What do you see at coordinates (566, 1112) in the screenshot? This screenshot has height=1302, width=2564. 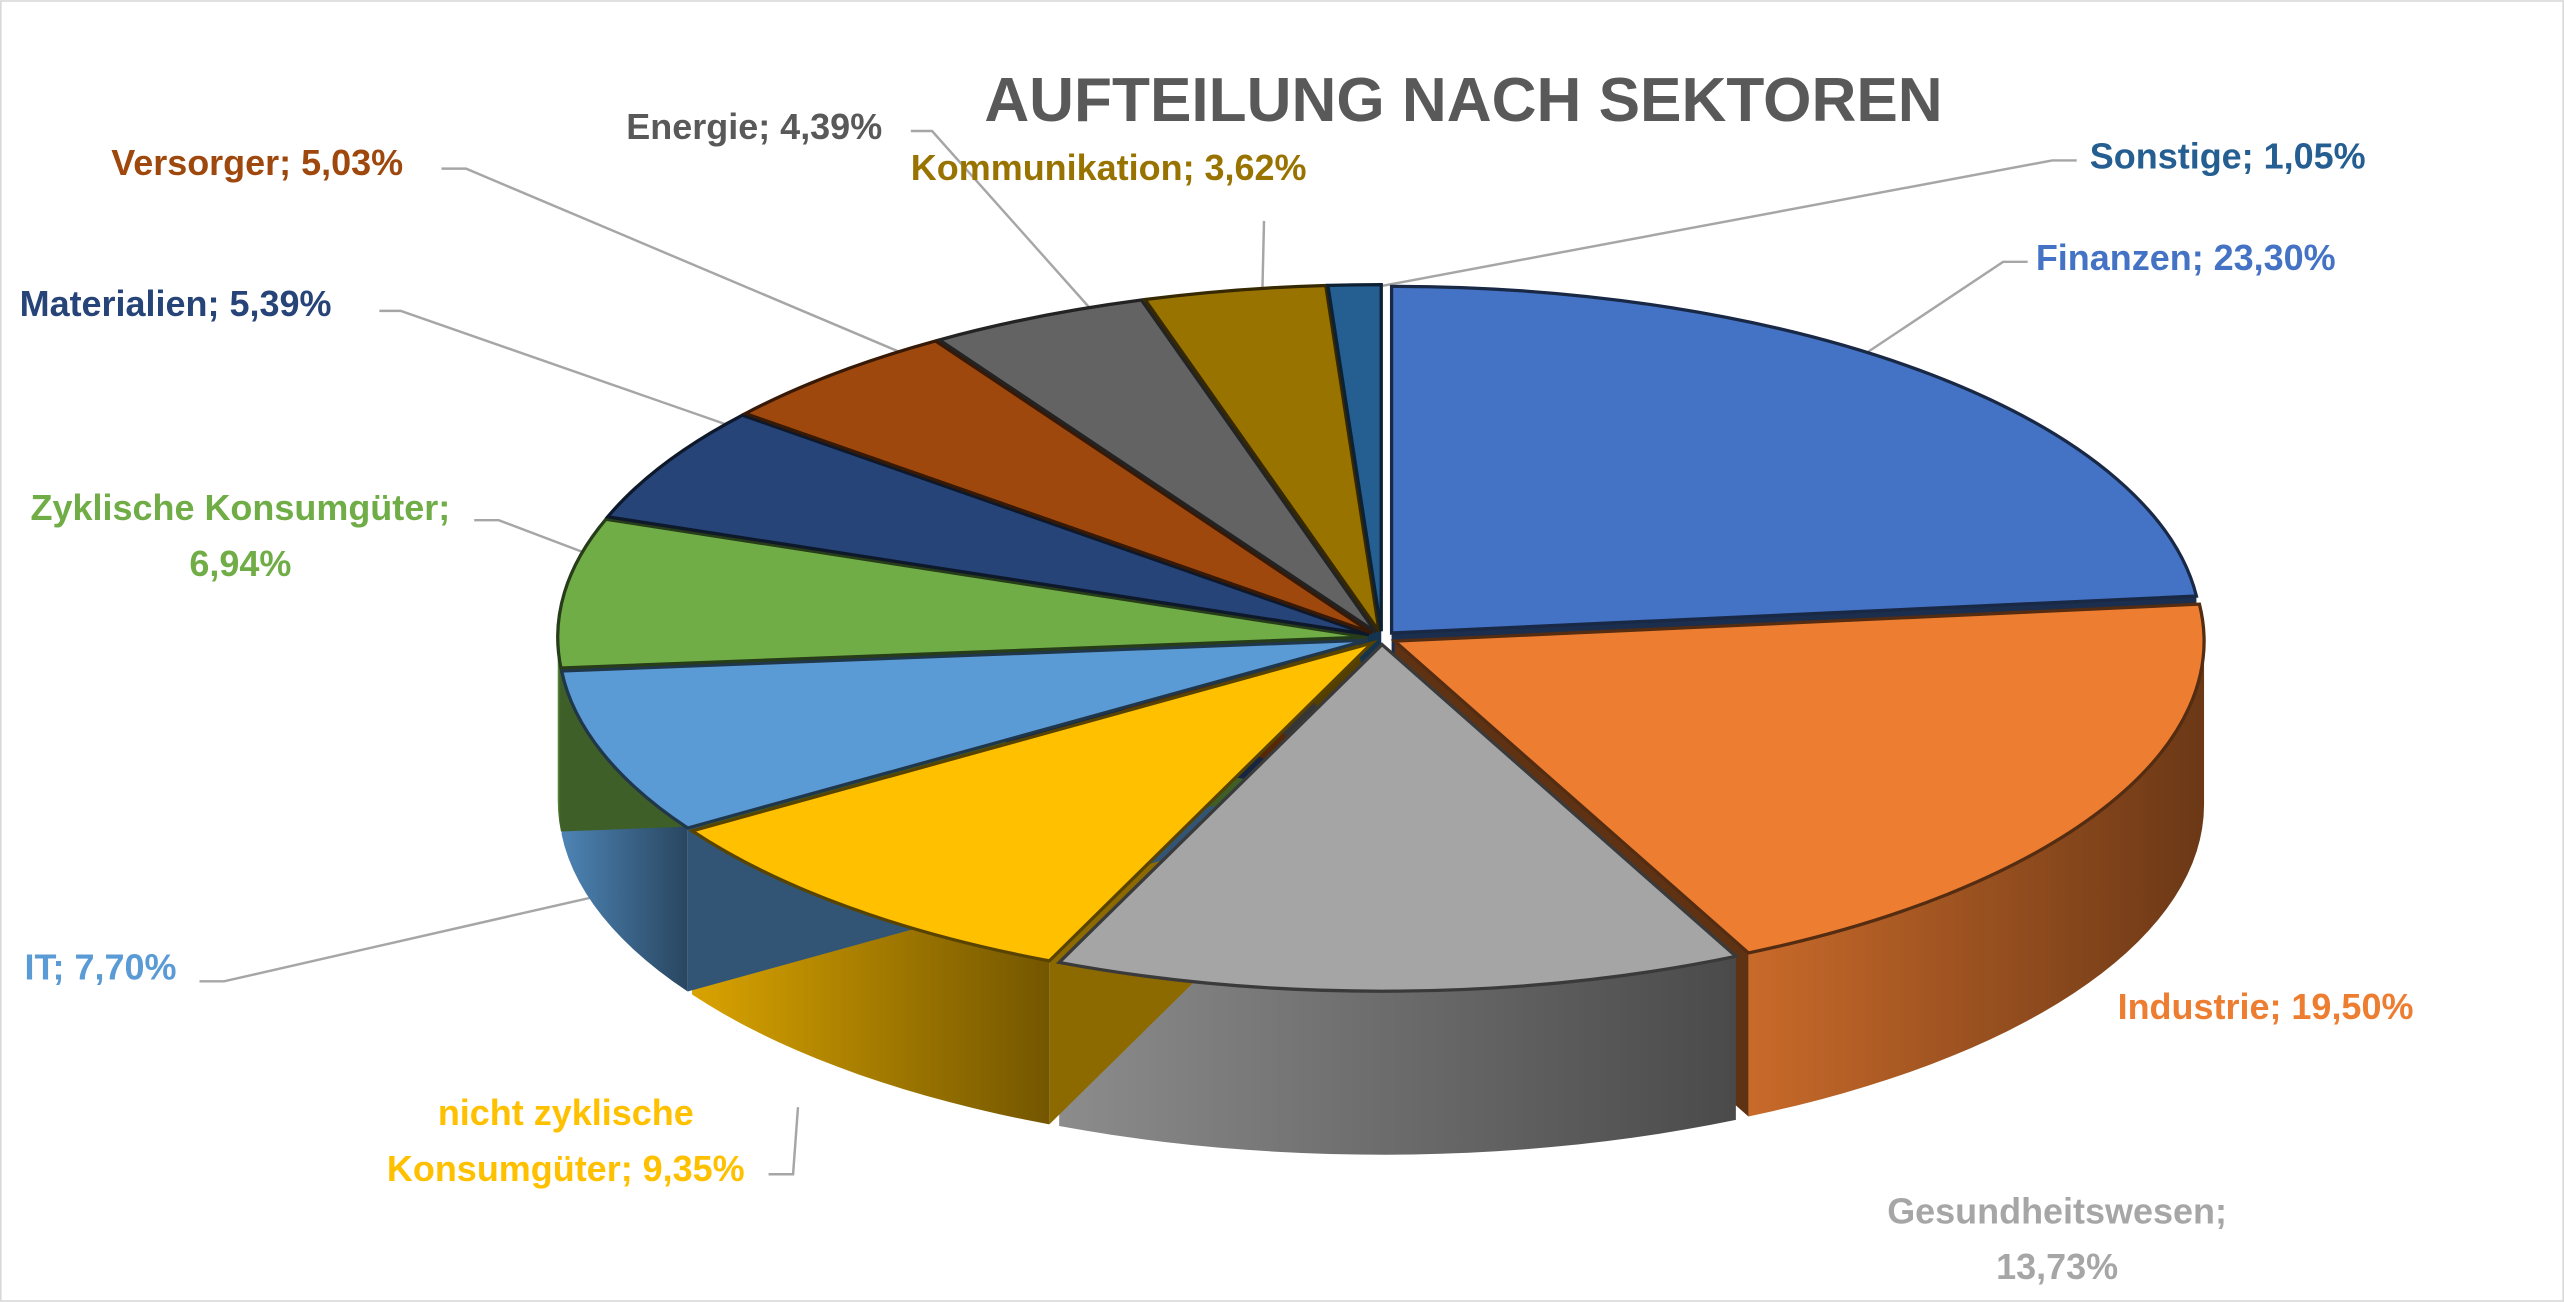 I see `data-label: nicht zyklische` at bounding box center [566, 1112].